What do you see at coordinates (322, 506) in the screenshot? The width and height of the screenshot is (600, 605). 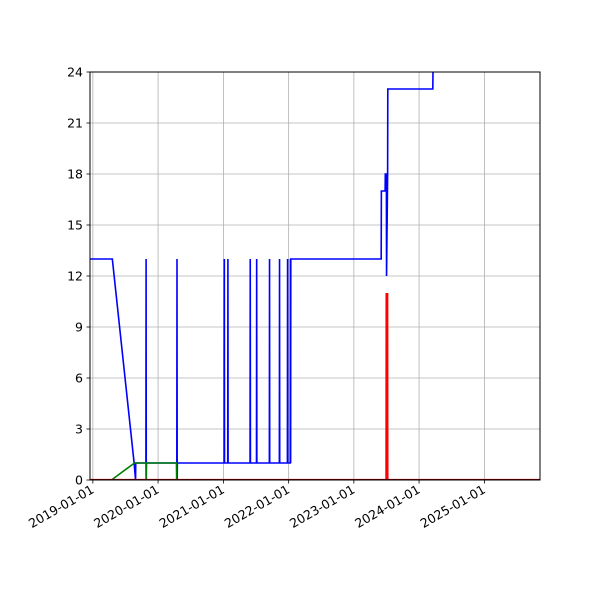 I see `x-tick-label: 2023-01-01` at bounding box center [322, 506].